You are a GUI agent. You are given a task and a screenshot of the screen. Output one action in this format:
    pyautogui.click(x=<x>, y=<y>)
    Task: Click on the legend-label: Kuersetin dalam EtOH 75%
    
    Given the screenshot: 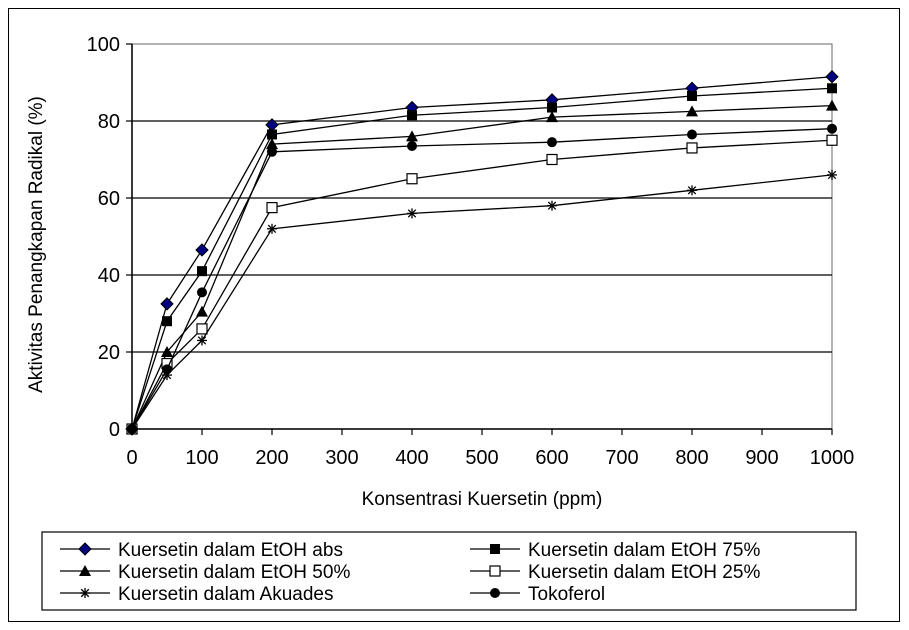 What is the action you would take?
    pyautogui.click(x=644, y=550)
    